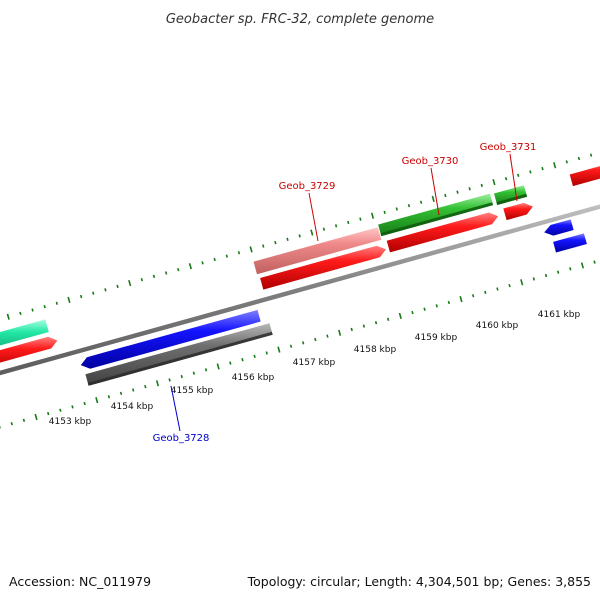 The width and height of the screenshot is (600, 605). I want to click on gene-label-leader, so click(435, 191).